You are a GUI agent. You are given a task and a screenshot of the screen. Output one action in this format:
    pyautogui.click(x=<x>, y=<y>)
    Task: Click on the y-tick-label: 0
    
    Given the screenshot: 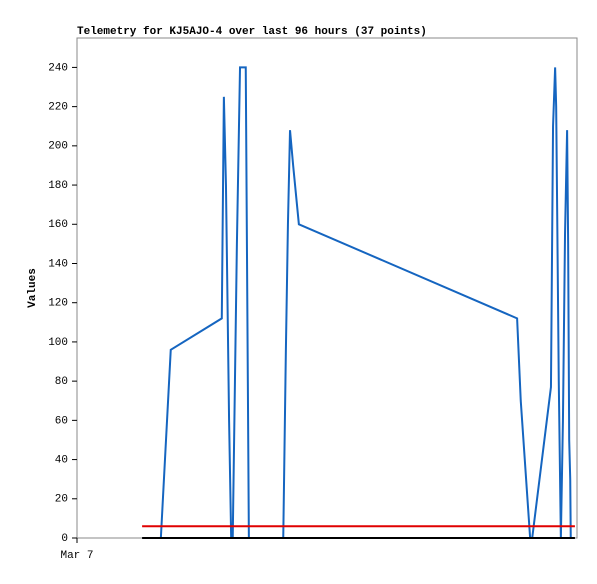 What is the action you would take?
    pyautogui.click(x=64, y=539)
    